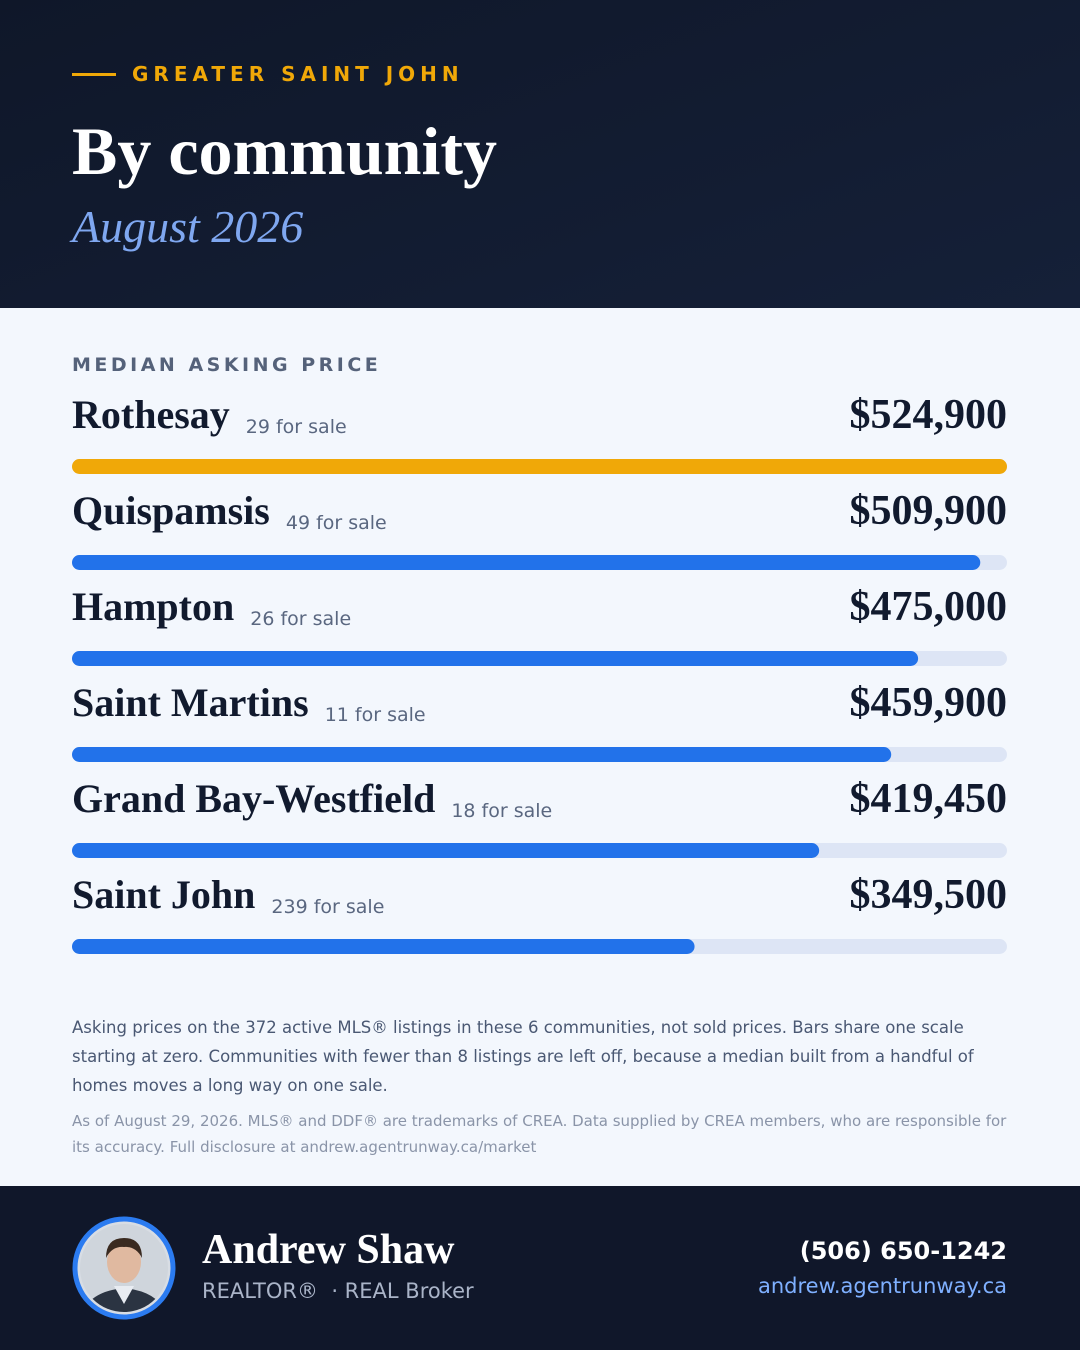 This screenshot has height=1350, width=1080. I want to click on phone: (506) 650-1242, so click(903, 1251).